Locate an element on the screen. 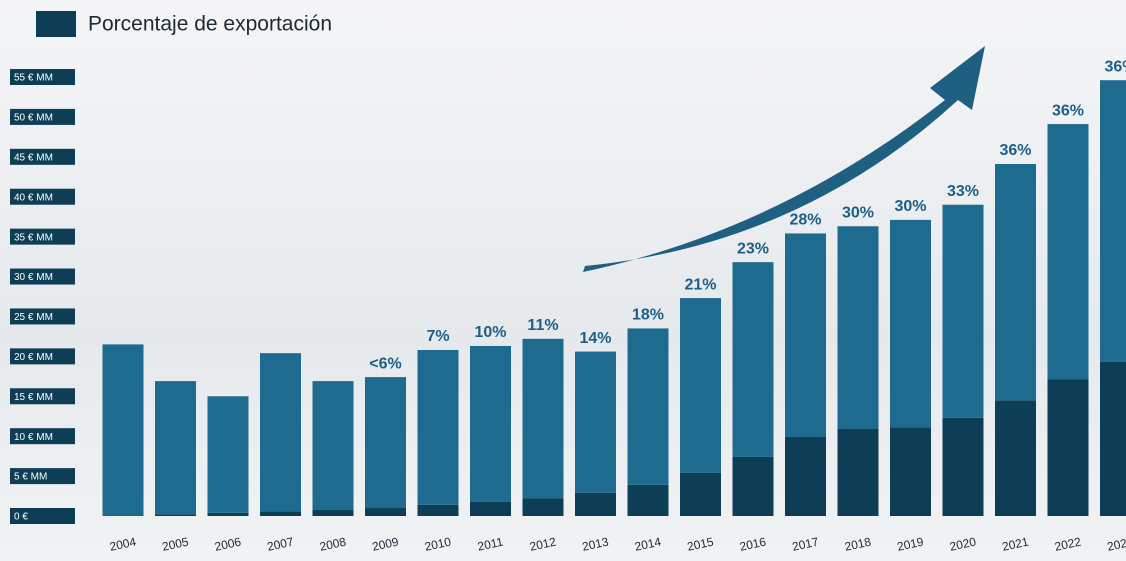 This screenshot has width=1126, height=561. share-label: 11% is located at coordinates (542, 325).